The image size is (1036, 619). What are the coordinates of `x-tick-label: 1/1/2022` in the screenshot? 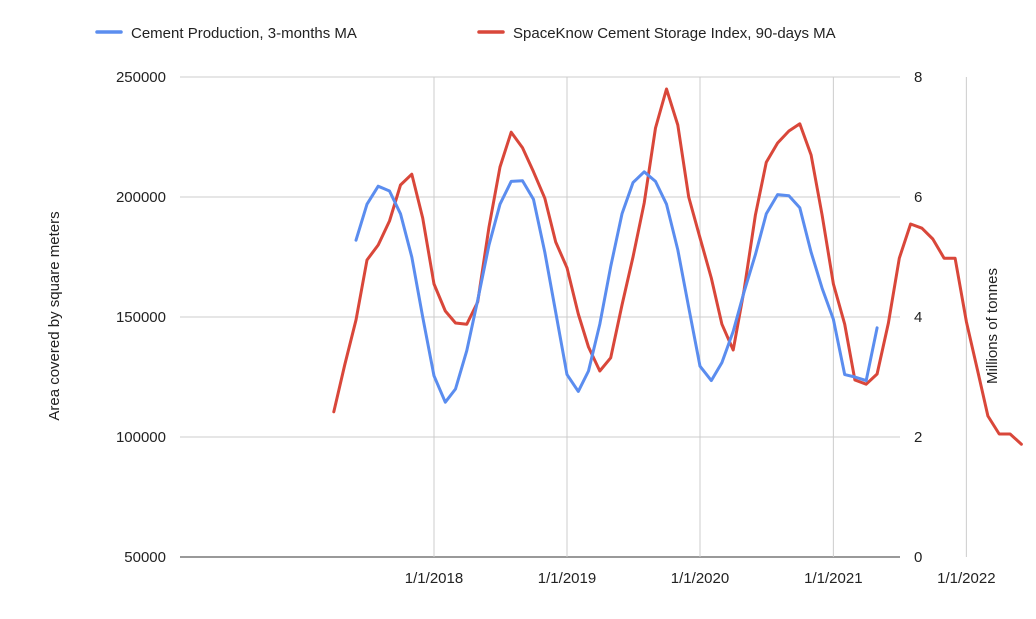 It's located at (966, 578).